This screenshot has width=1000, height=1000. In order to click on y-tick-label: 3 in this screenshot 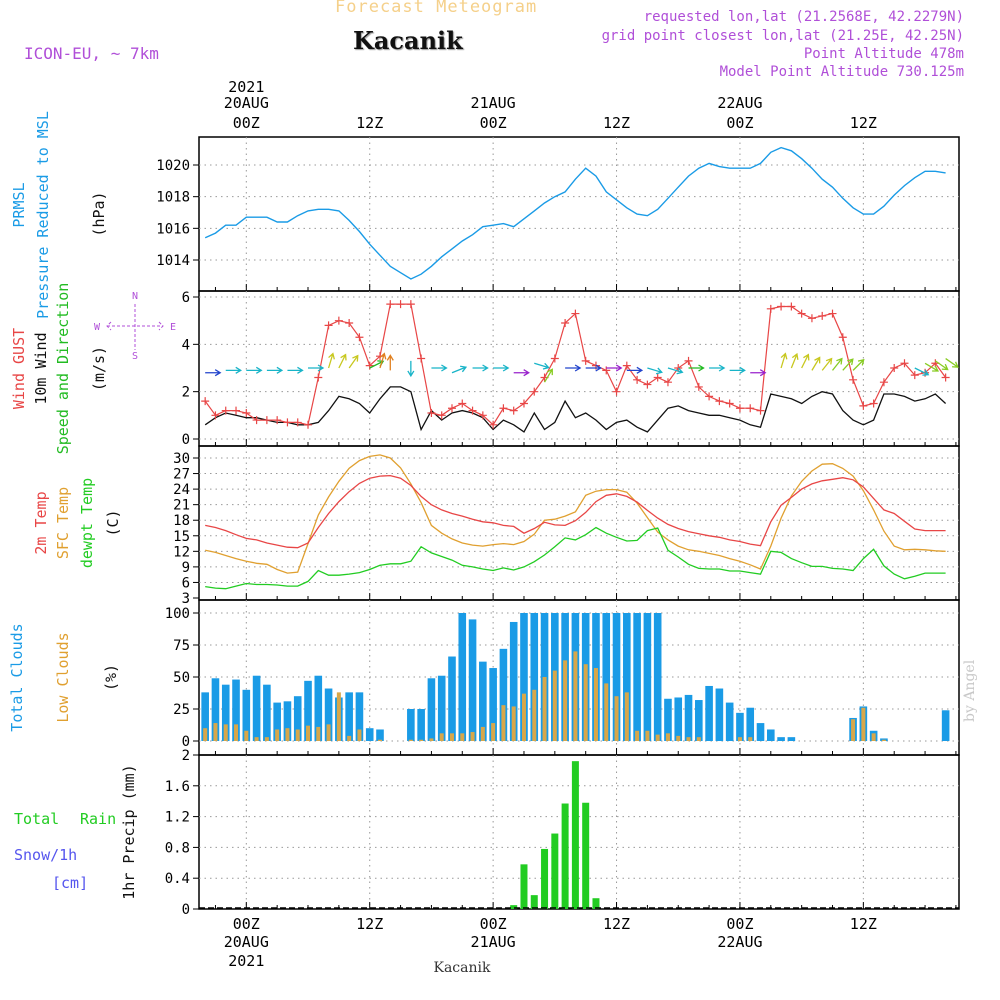, I will do `click(186, 599)`.